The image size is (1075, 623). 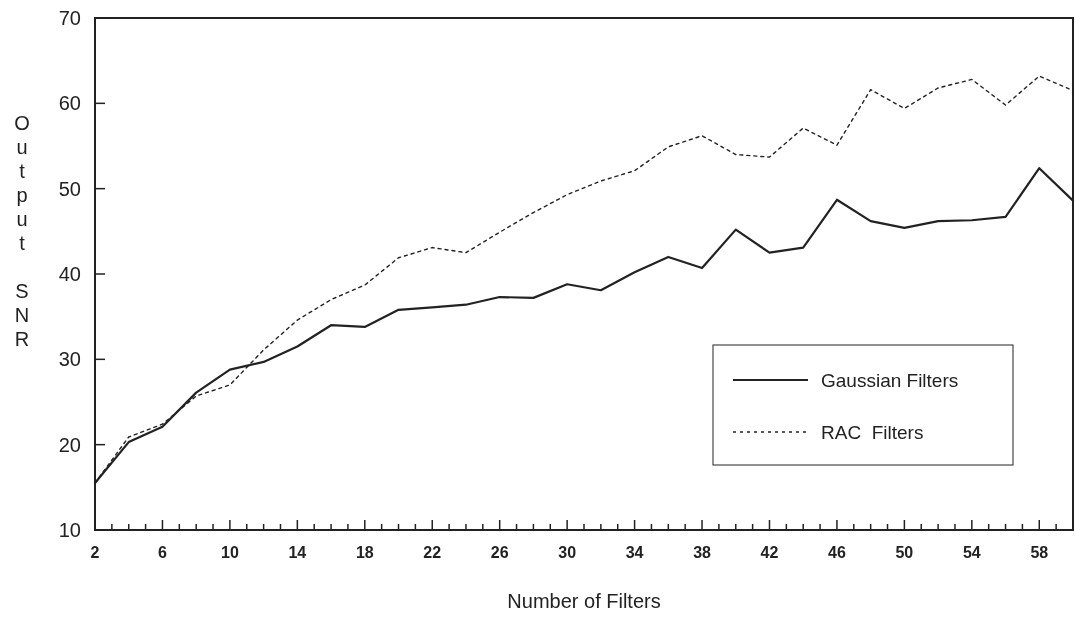 I want to click on x-tick-label: 38, so click(x=702, y=552).